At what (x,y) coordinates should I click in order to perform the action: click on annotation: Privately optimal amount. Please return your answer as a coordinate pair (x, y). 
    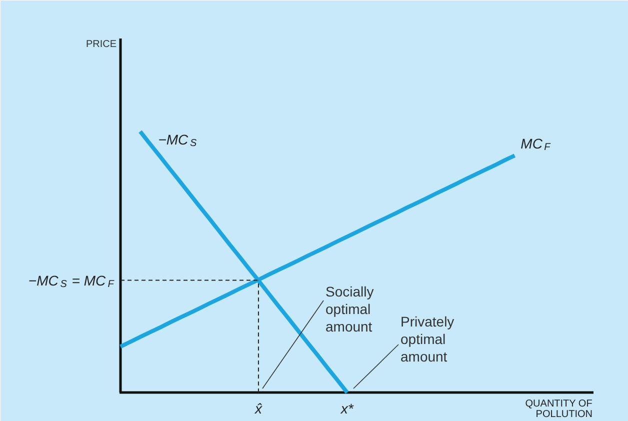
    Looking at the image, I should click on (427, 339).